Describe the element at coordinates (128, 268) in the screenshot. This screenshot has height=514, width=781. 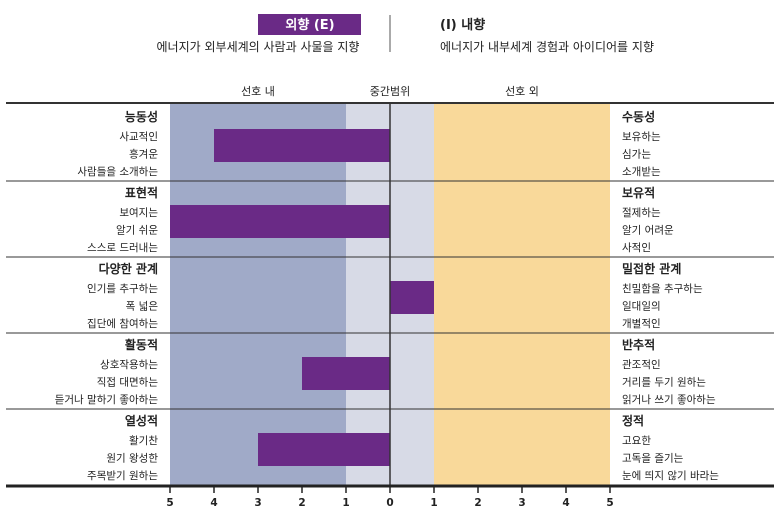
I see `facet-left-title: 다양한 관계` at that location.